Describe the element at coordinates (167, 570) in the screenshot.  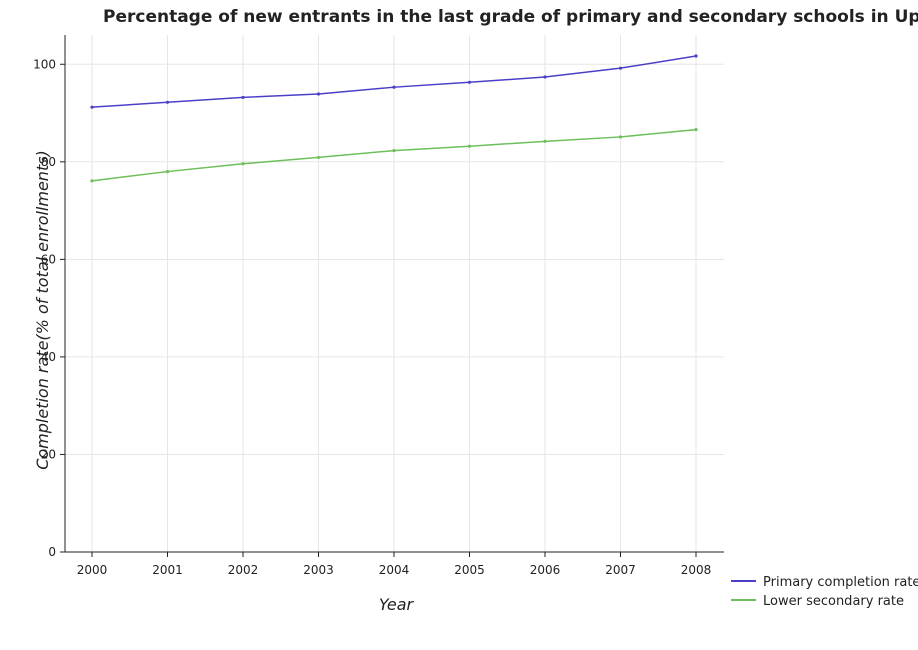
I see `x-tick-label: 2001` at that location.